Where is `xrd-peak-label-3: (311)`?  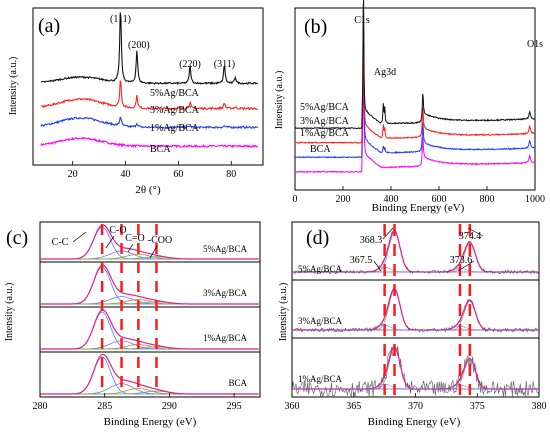
xrd-peak-label-3: (311) is located at coordinates (224, 64).